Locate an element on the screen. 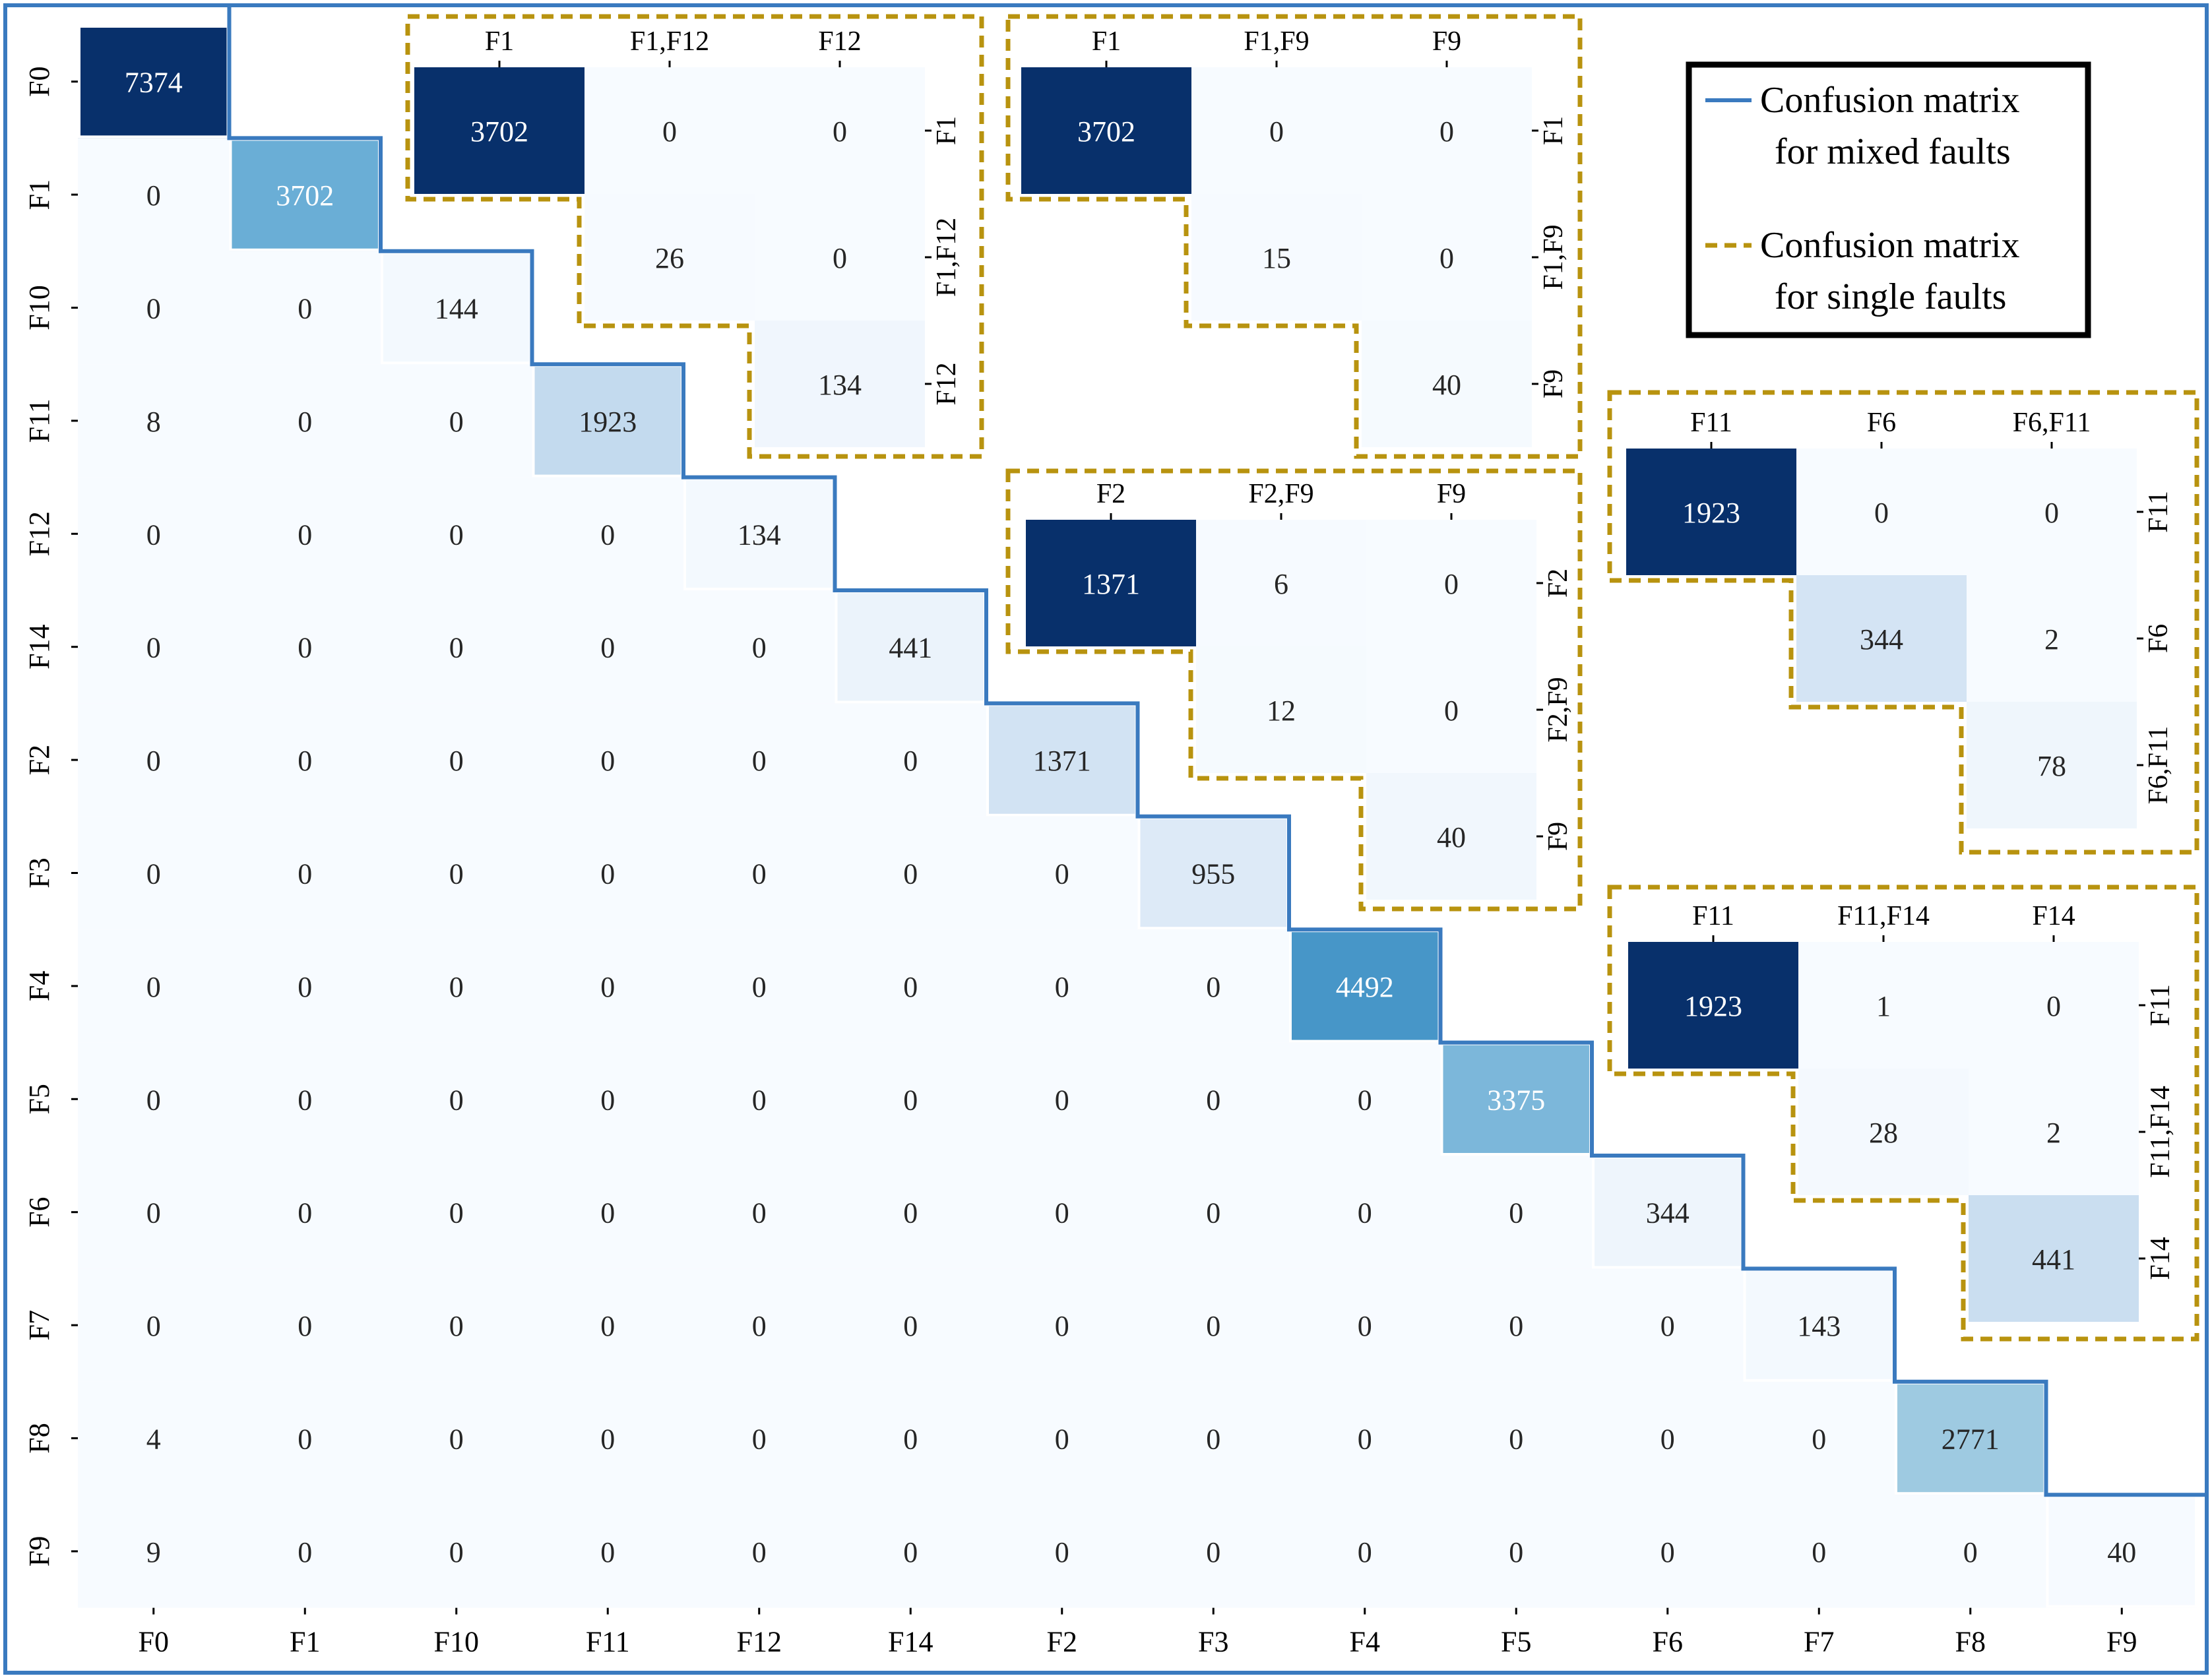 The width and height of the screenshot is (2212, 1678). main-cell-F9-F7 is located at coordinates (1819, 1551).